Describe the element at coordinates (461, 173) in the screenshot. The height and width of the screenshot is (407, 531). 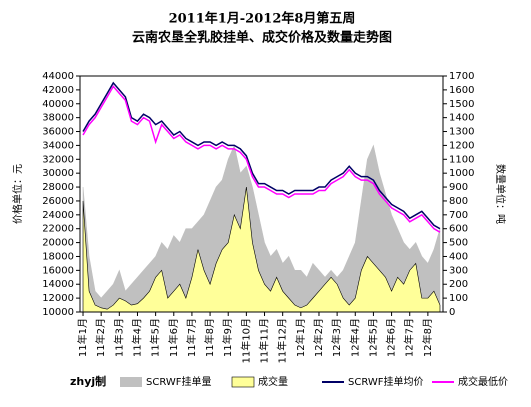
I see `y2-tick-label: 1000` at that location.